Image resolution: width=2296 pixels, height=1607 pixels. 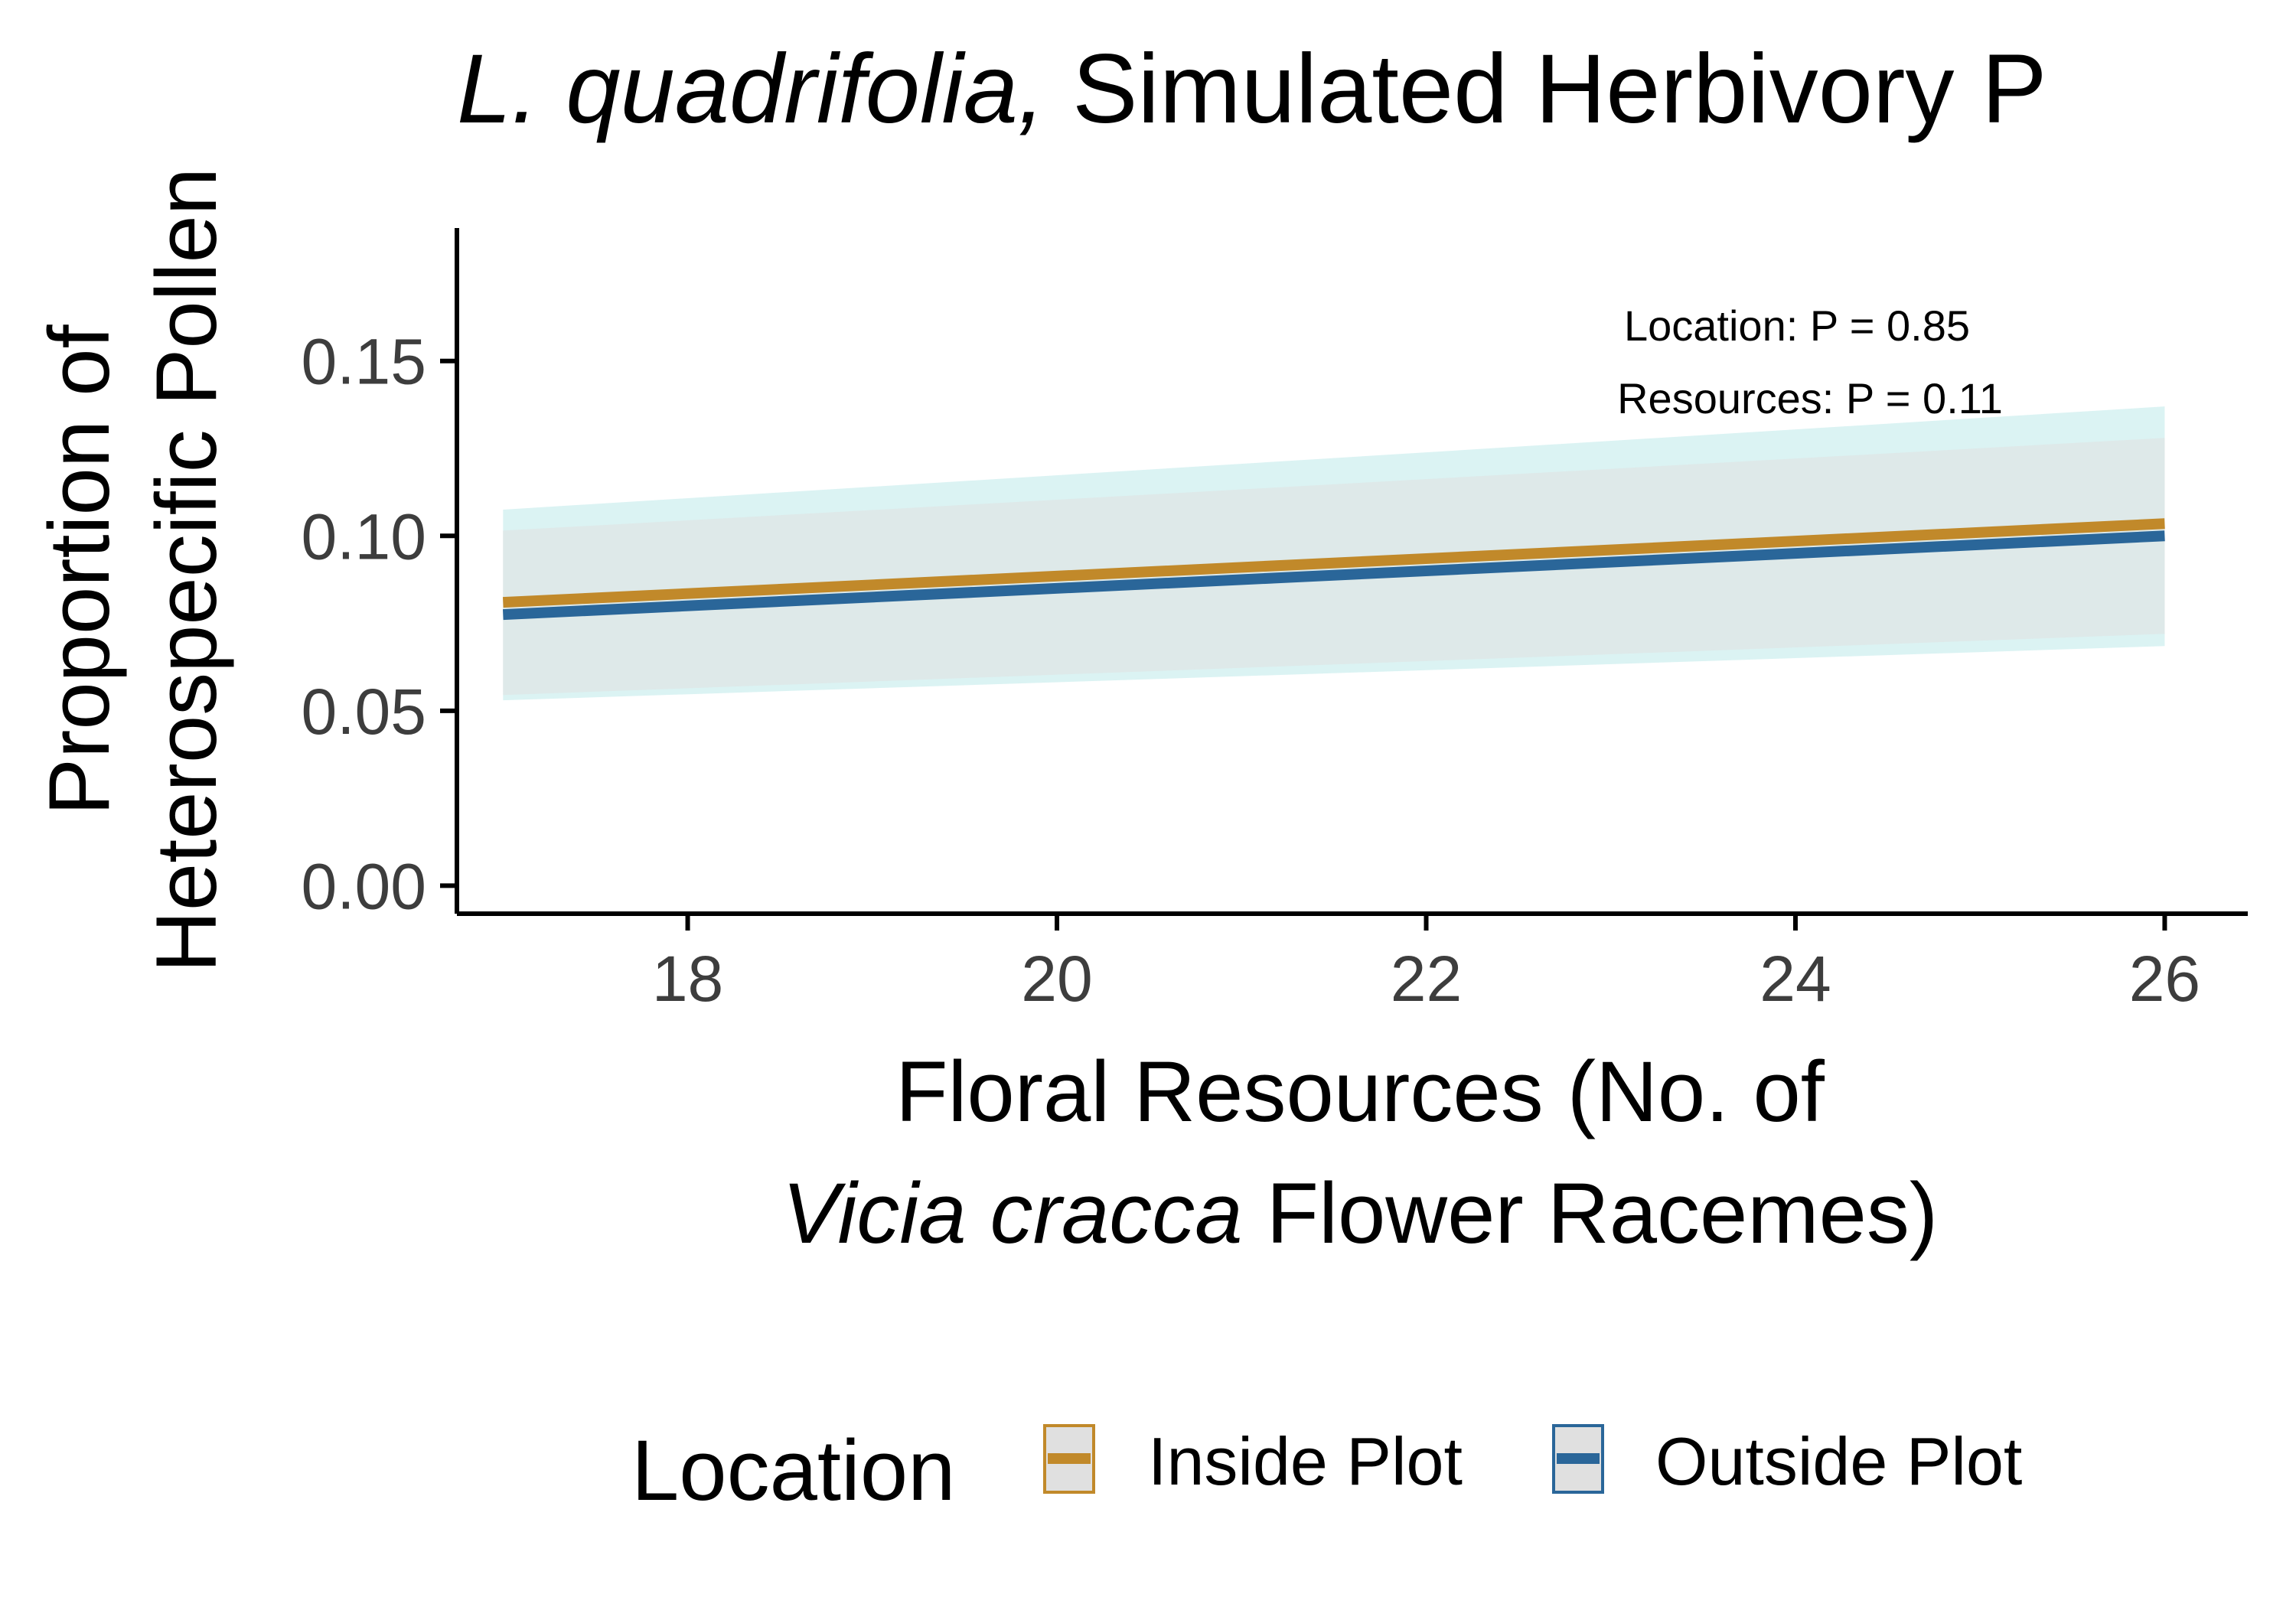 What do you see at coordinates (1810, 398) in the screenshot?
I see `annotation-resources-p: Resources: P = 0.11` at bounding box center [1810, 398].